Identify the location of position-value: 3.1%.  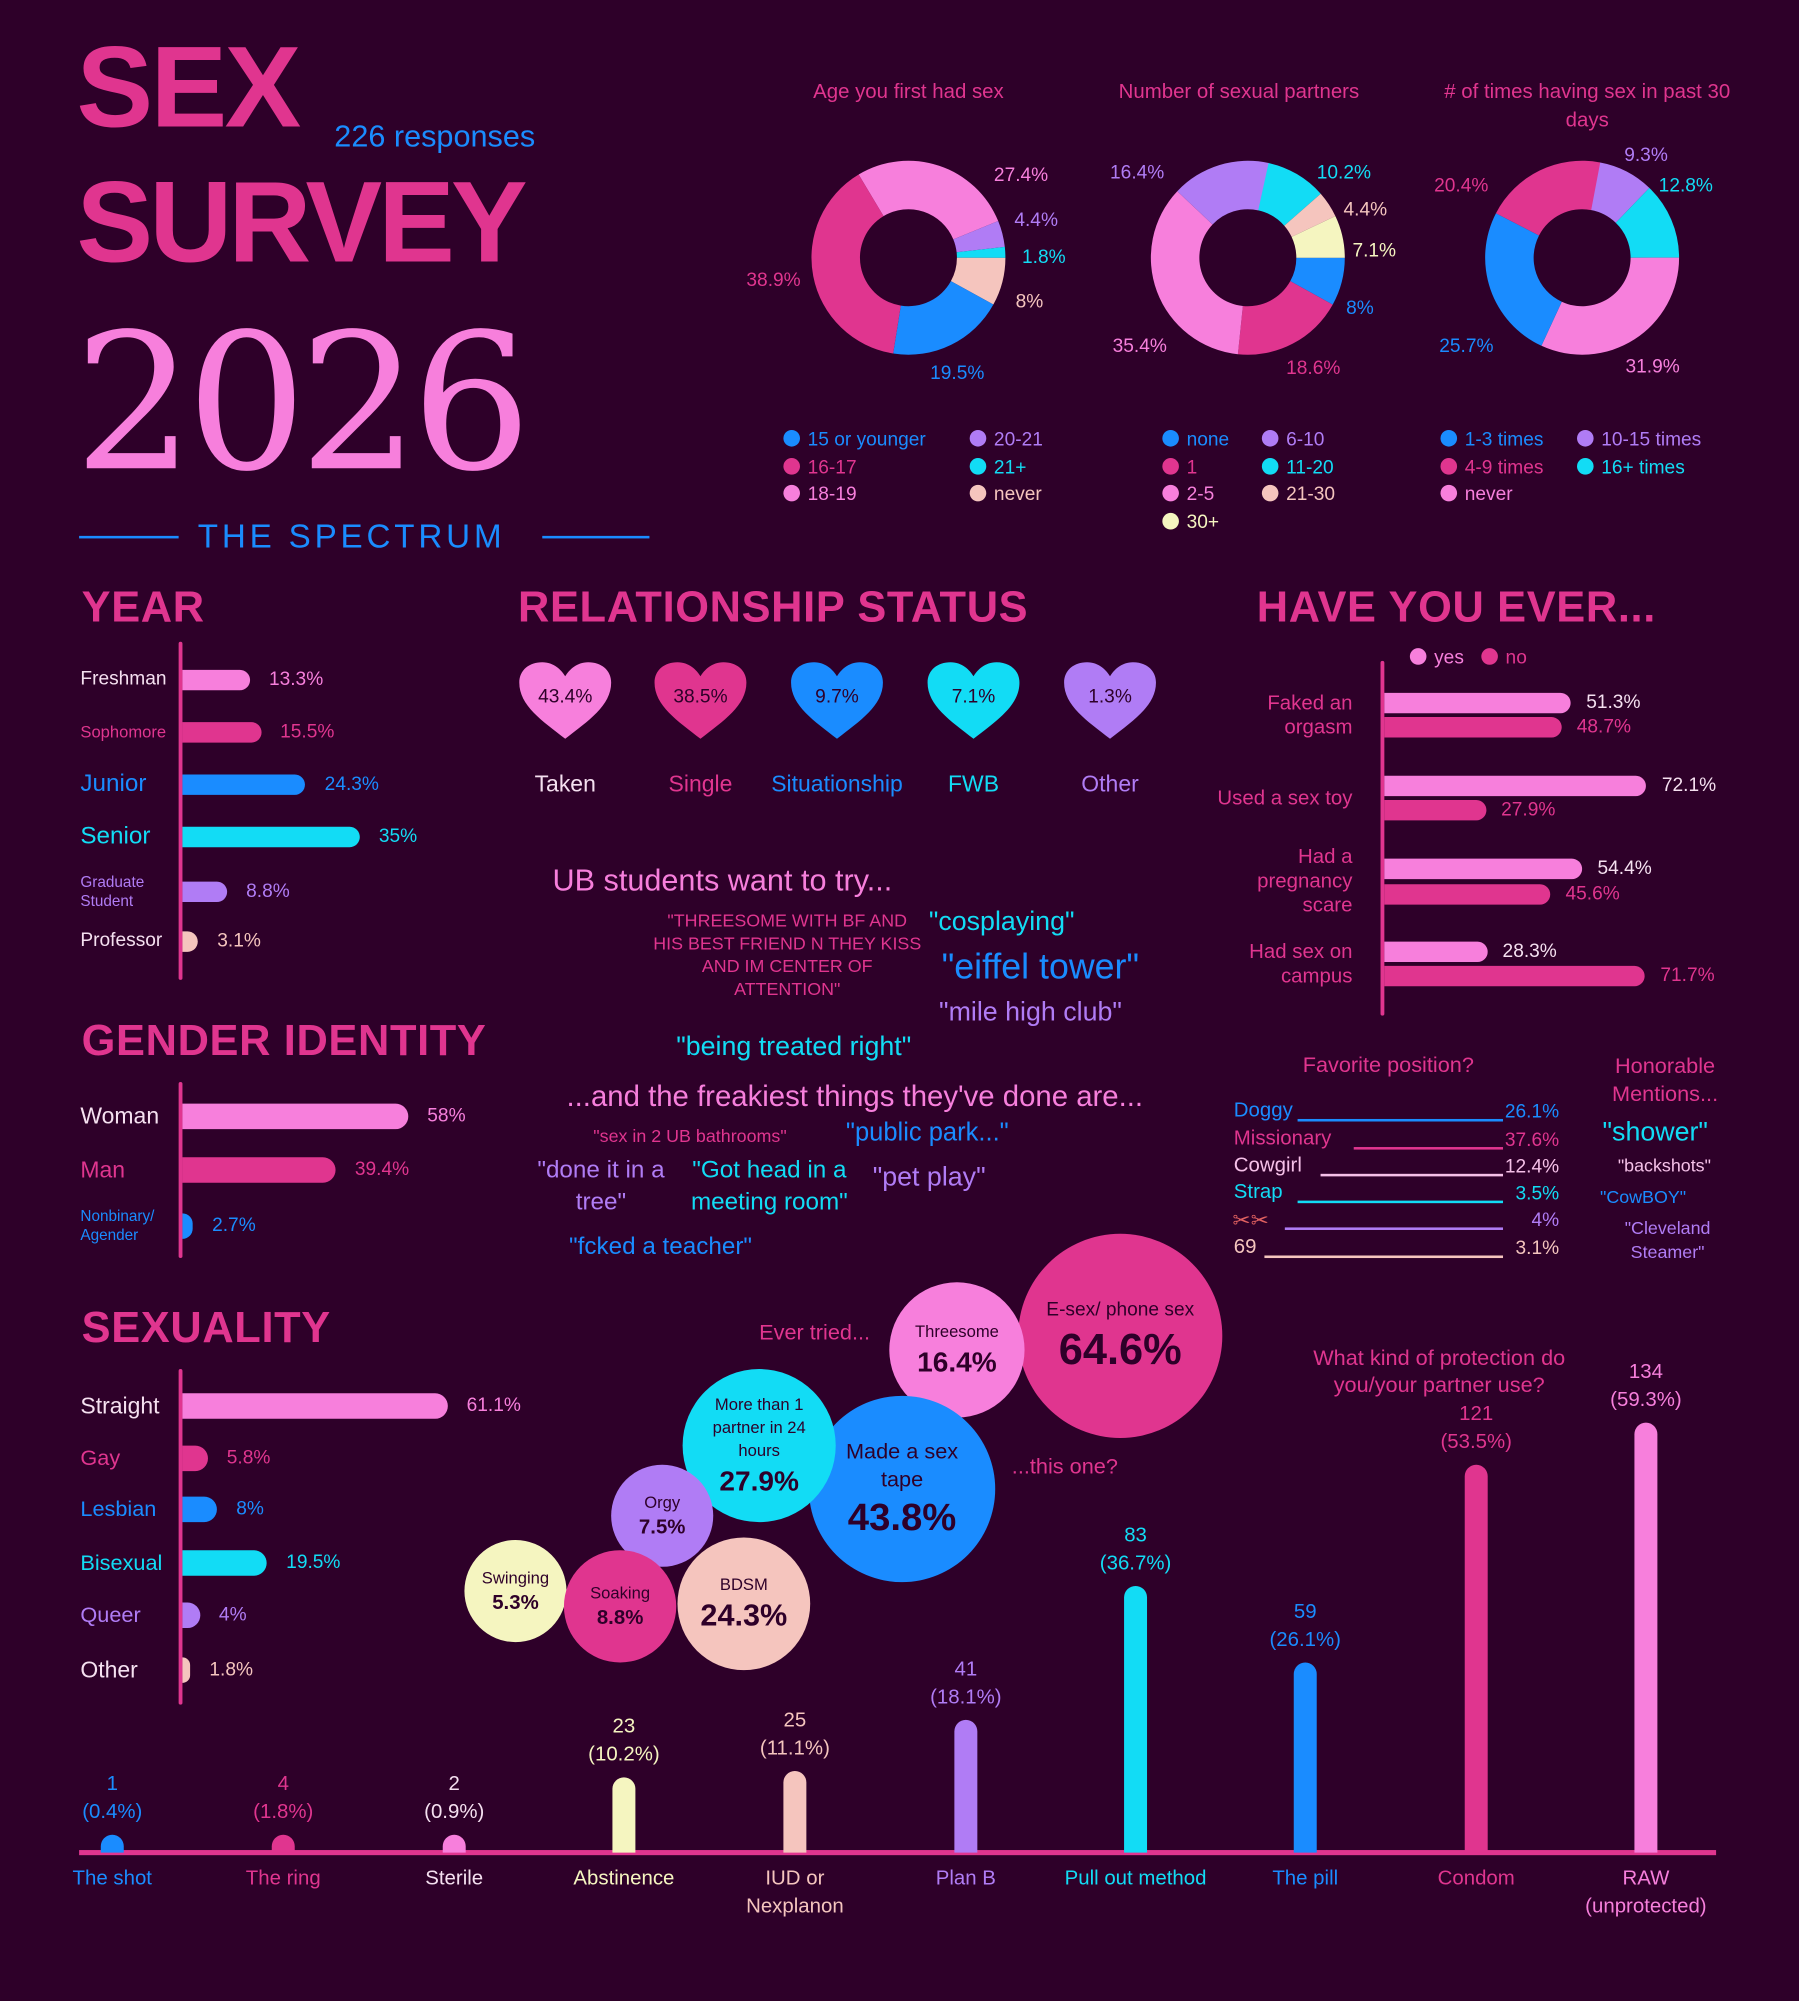
(1537, 1248).